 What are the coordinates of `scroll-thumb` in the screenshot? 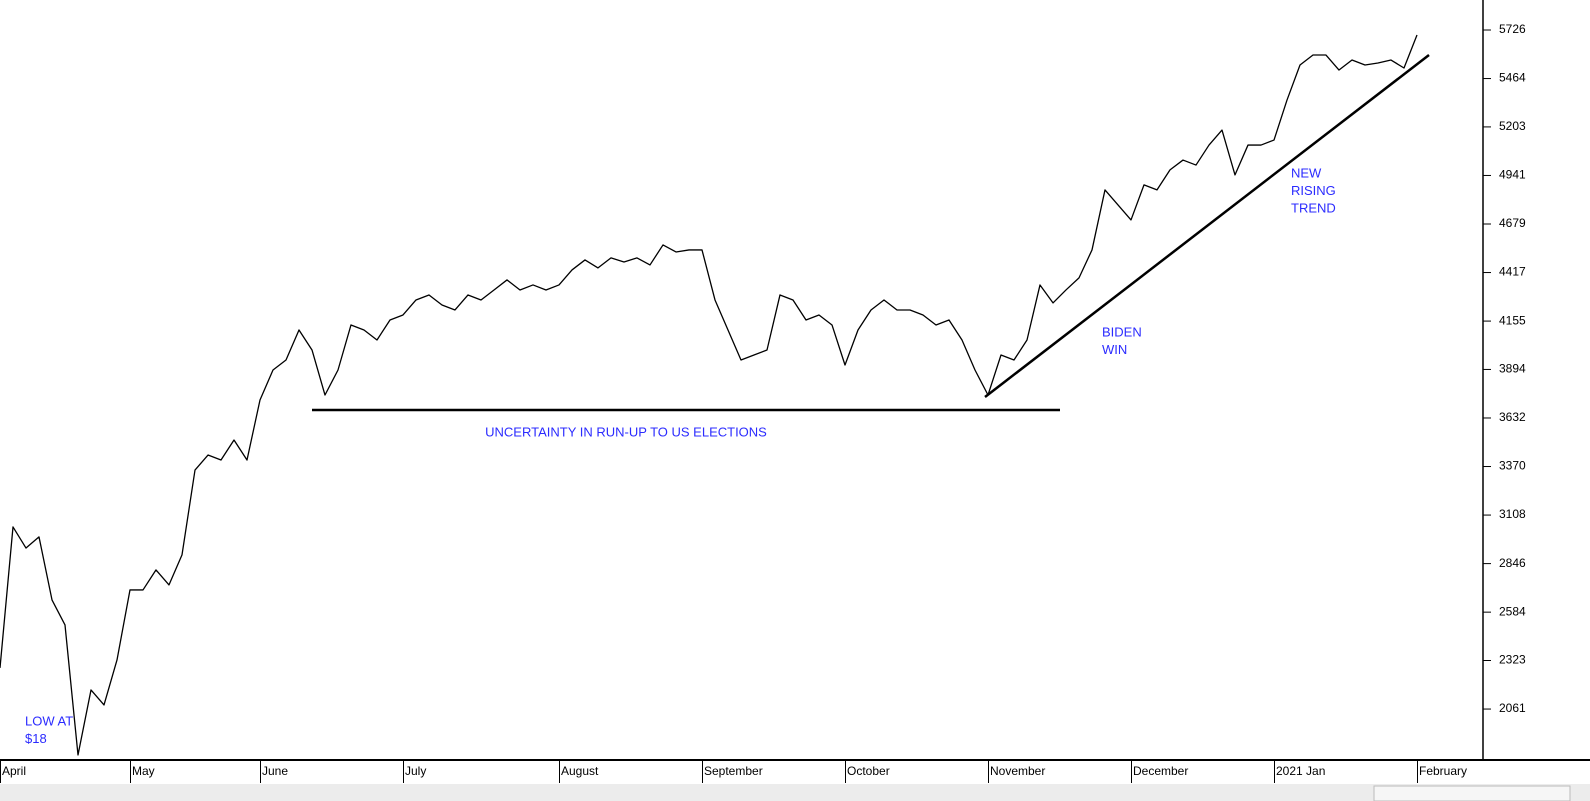 It's located at (1472, 793).